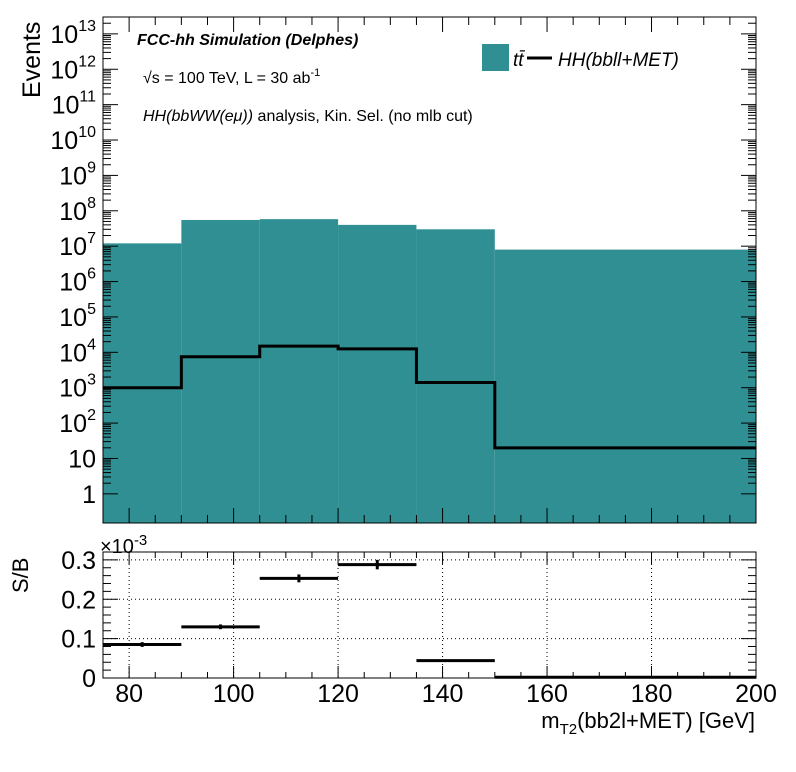  I want to click on y-tick-exponent: 6, so click(91, 274).